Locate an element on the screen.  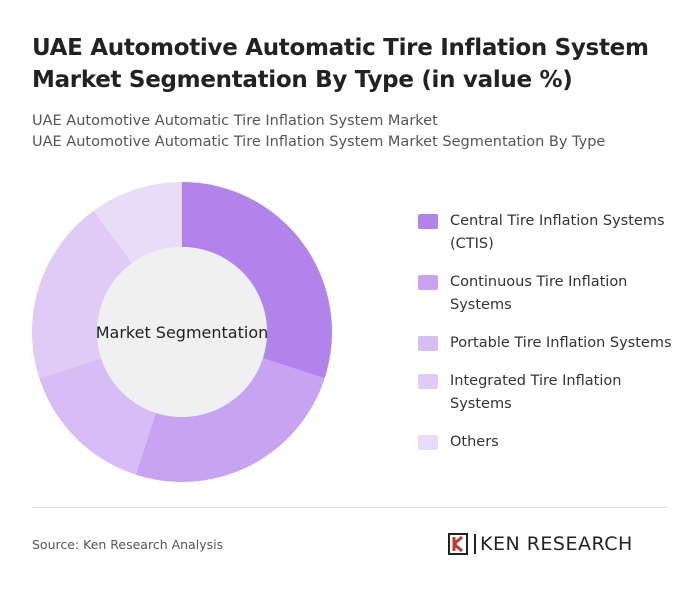
center-label: Market Segmentation is located at coordinates (182, 332).